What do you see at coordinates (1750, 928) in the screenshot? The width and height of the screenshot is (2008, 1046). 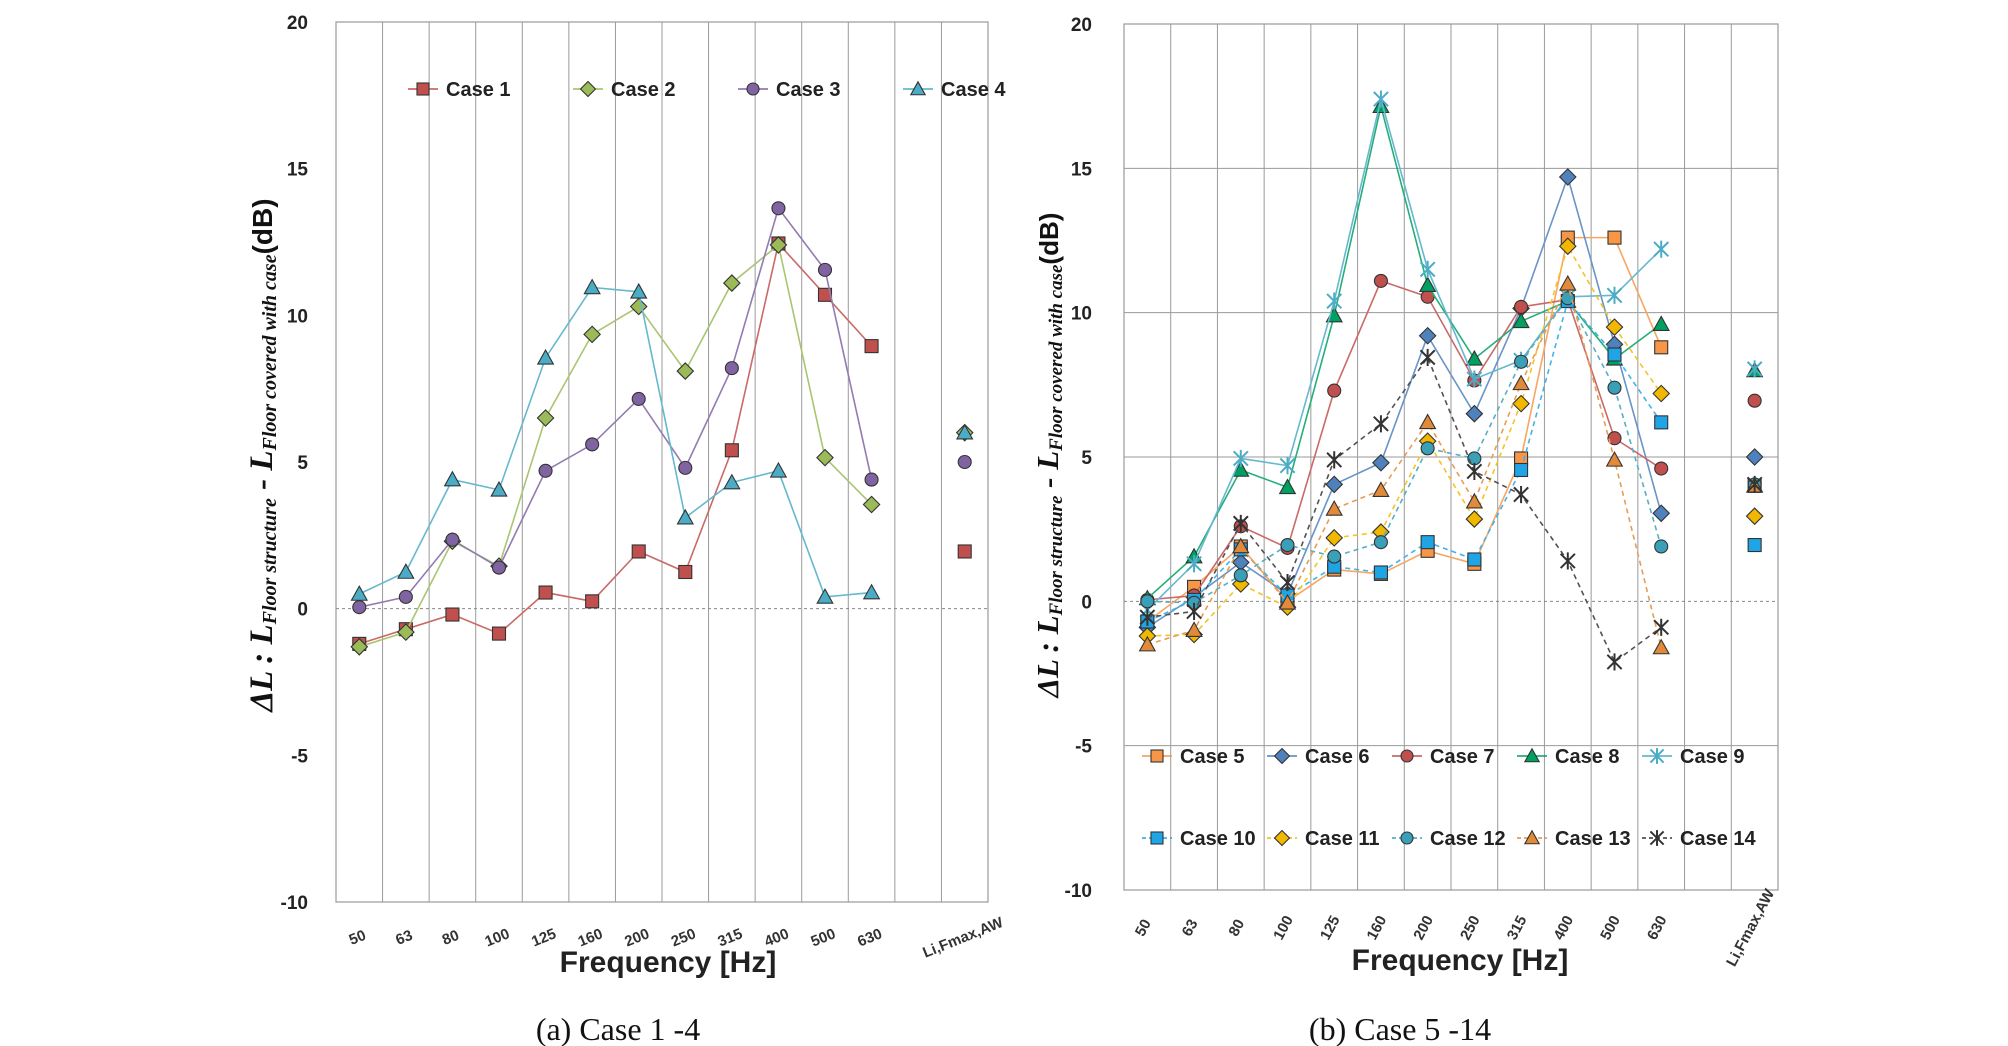 I see `x-tick-label: Li,Fmax,AW` at bounding box center [1750, 928].